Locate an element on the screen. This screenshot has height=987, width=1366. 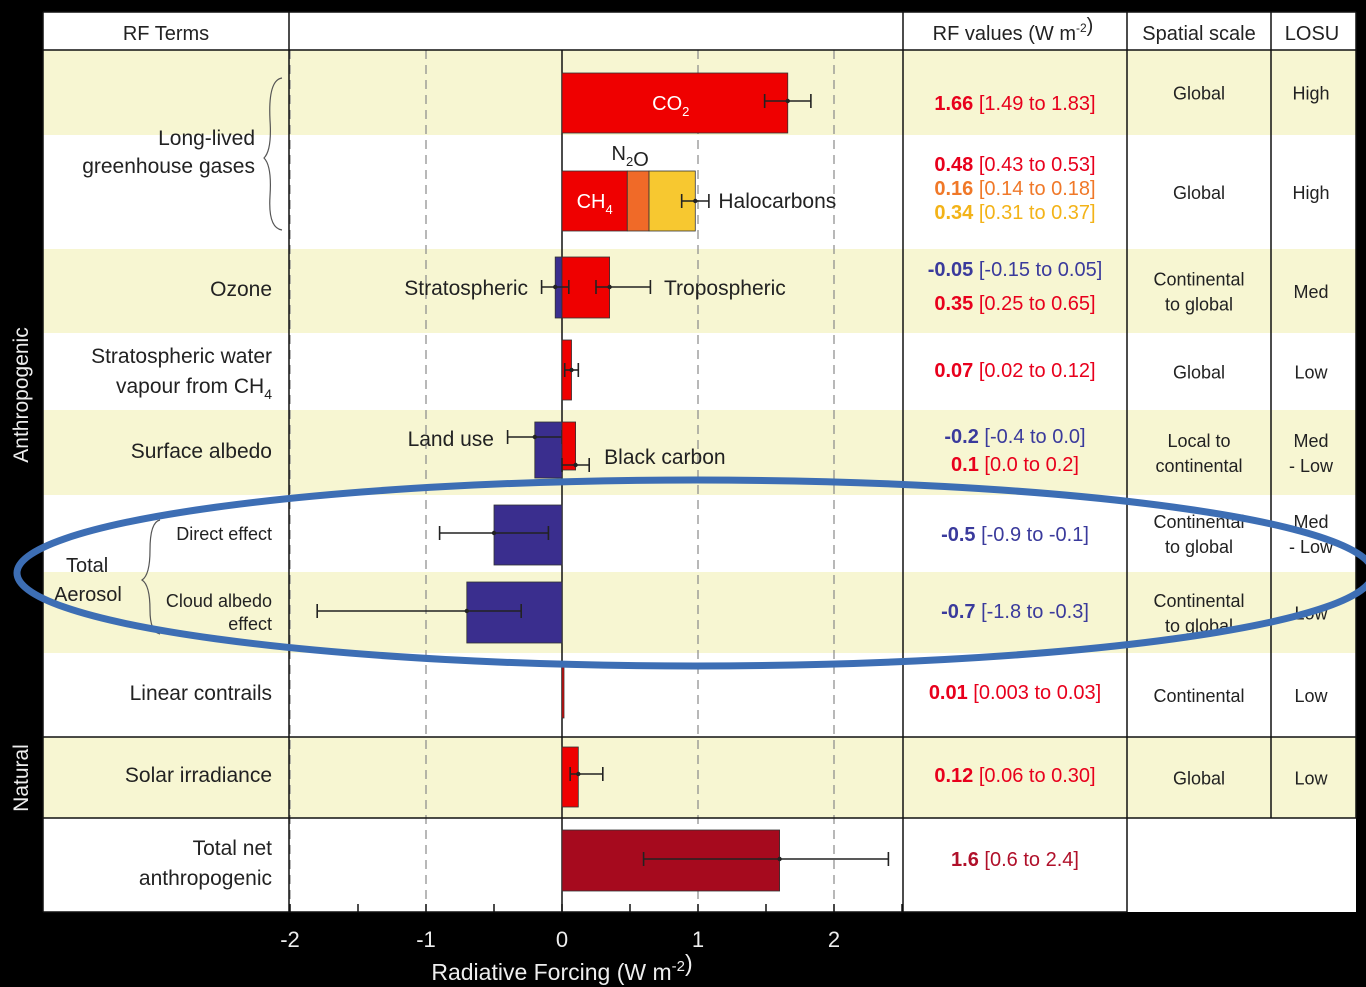
bar-co2 is located at coordinates (675, 103).